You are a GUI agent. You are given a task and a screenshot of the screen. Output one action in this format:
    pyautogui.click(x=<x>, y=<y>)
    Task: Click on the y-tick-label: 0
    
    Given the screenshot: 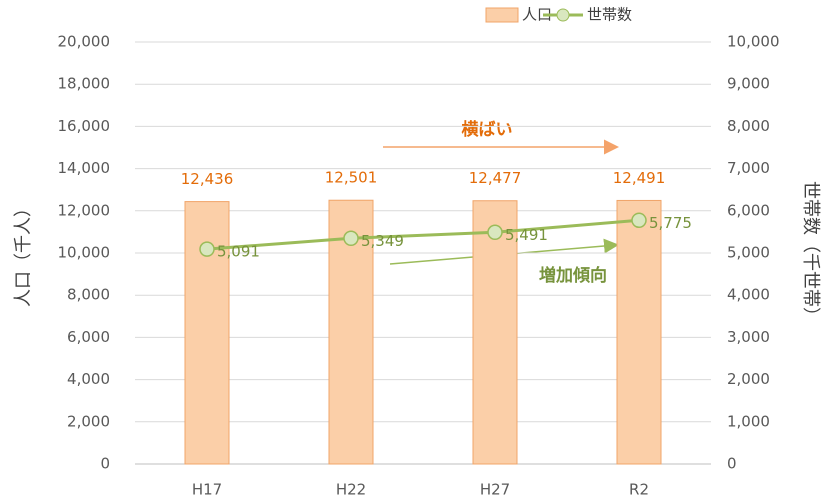 What is the action you would take?
    pyautogui.click(x=105, y=464)
    